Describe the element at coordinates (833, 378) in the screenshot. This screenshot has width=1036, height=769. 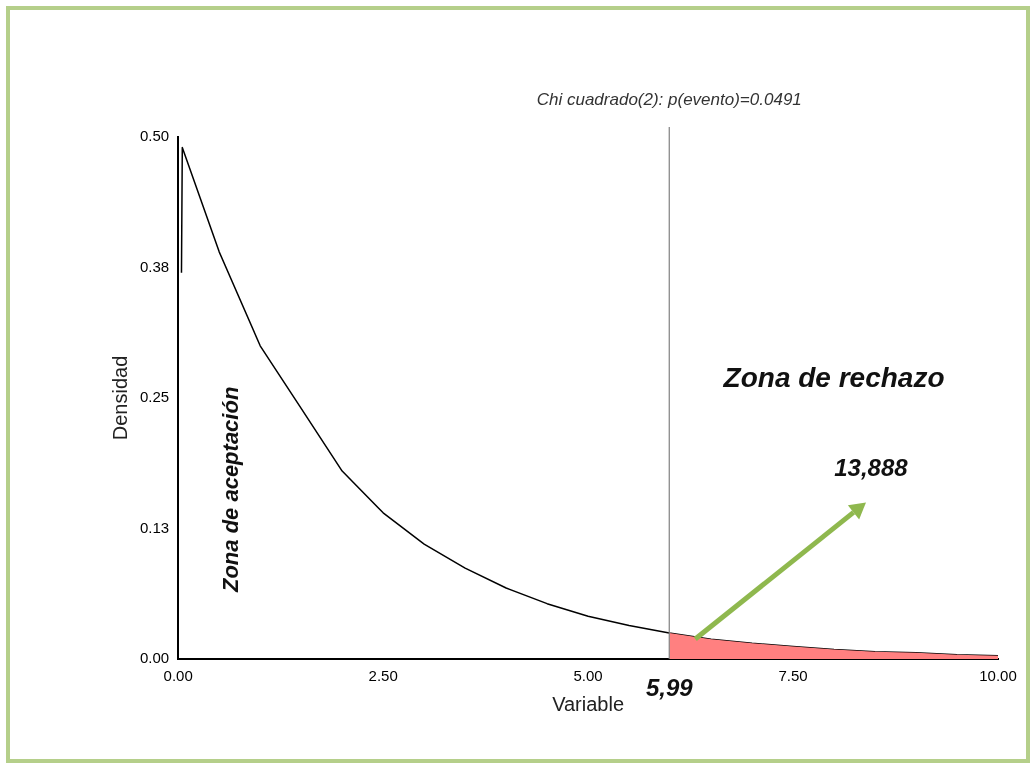
I see `annotation: Zona de rechazo` at that location.